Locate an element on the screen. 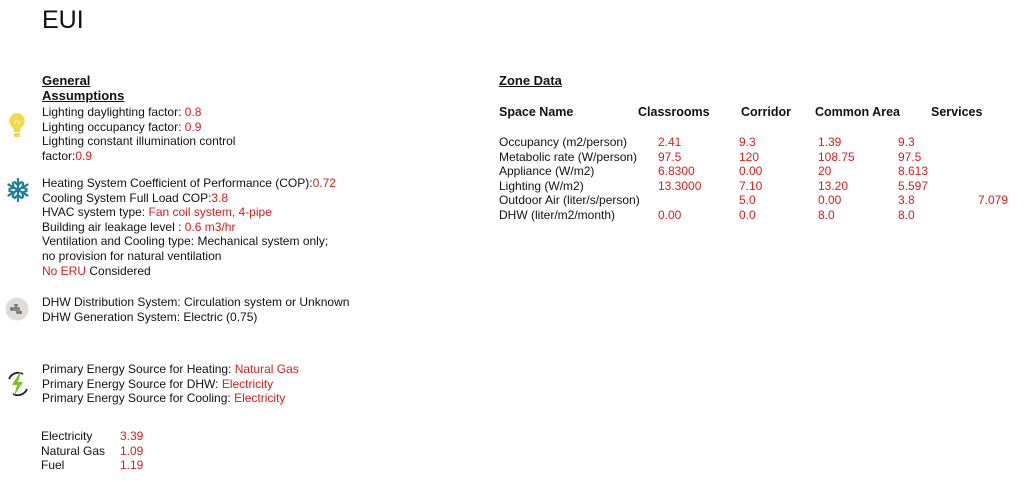  column-header: Space Name is located at coordinates (536, 112).